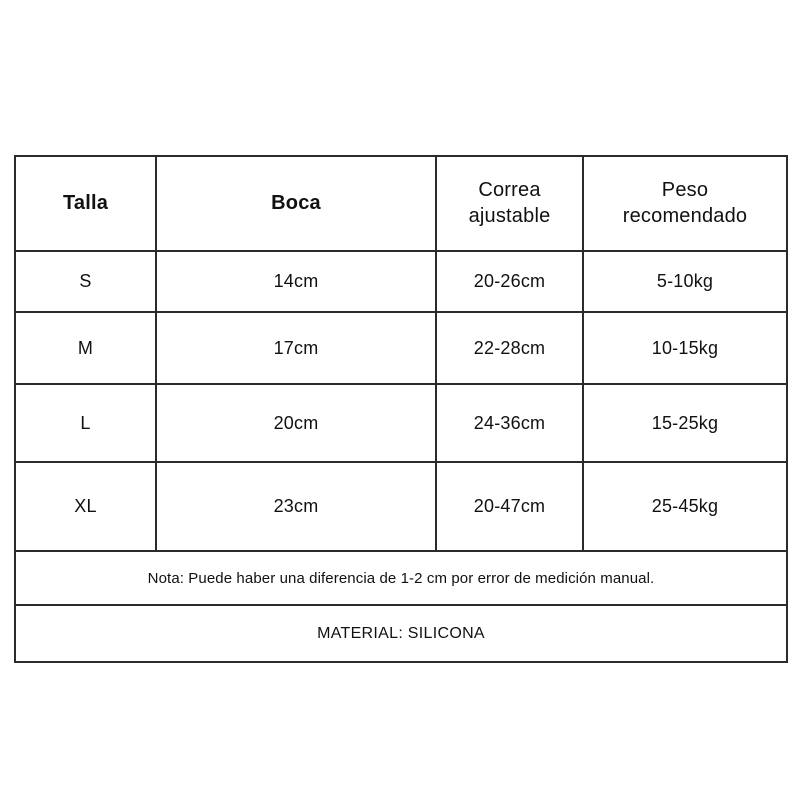 The image size is (800, 800). Describe the element at coordinates (685, 506) in the screenshot. I see `cell-peso: 25-45kg` at that location.